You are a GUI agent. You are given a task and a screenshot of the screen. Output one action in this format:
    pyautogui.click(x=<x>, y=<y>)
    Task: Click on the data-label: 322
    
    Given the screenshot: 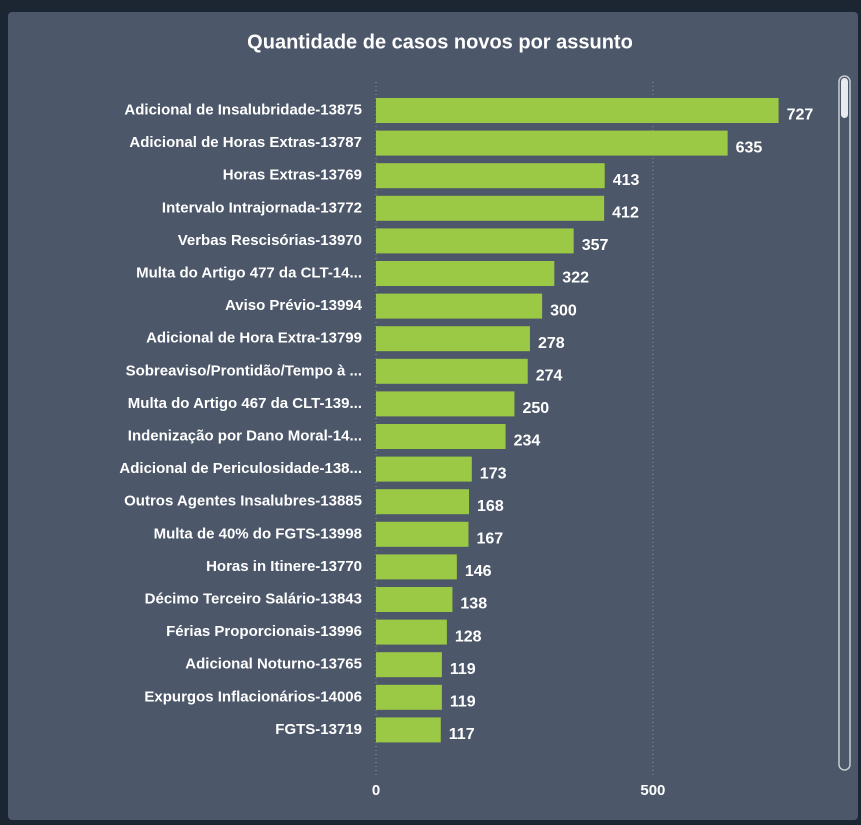 What is the action you would take?
    pyautogui.click(x=575, y=278)
    